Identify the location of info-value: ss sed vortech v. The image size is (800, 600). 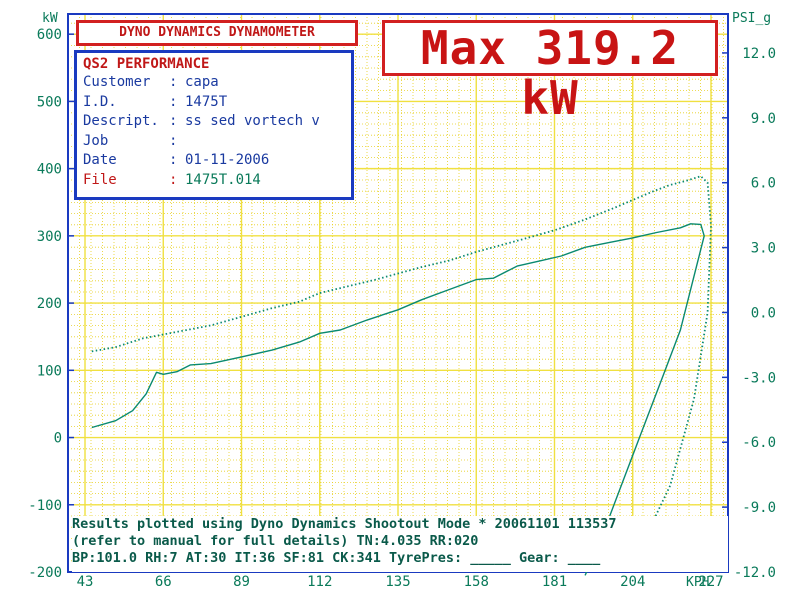
(252, 121).